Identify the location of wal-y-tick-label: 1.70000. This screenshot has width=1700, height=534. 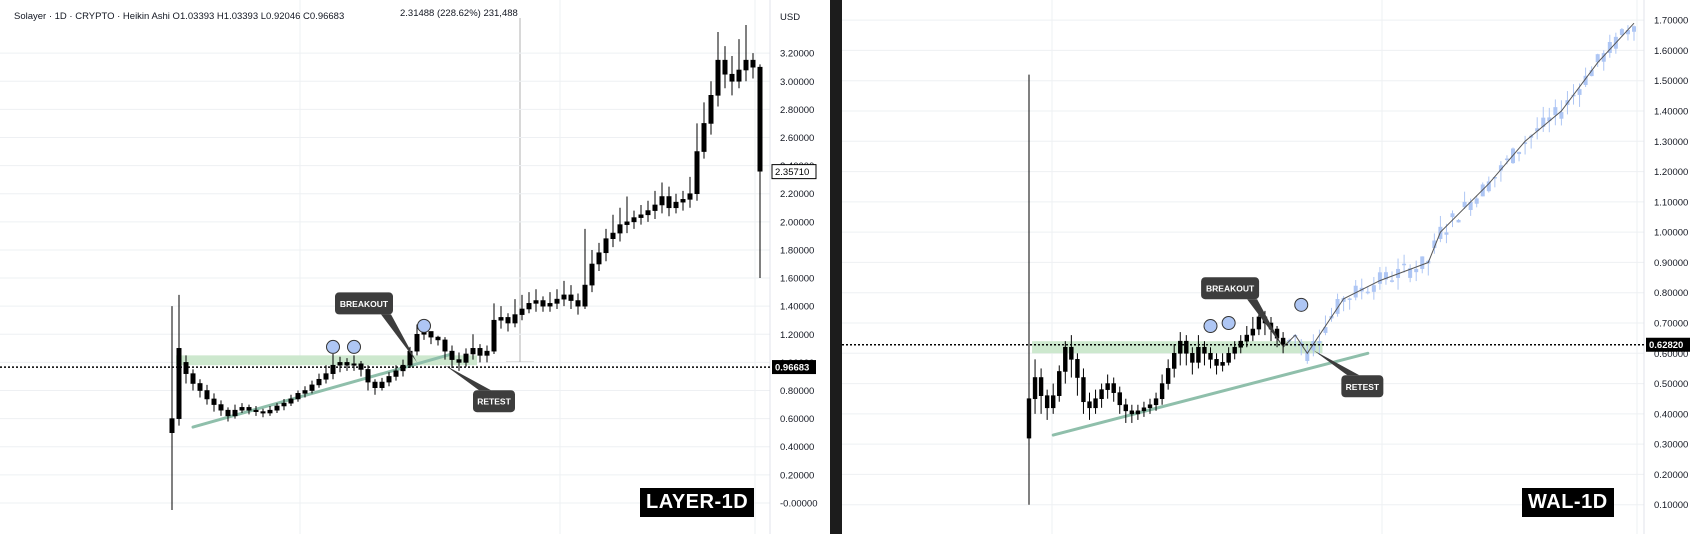
(1671, 21).